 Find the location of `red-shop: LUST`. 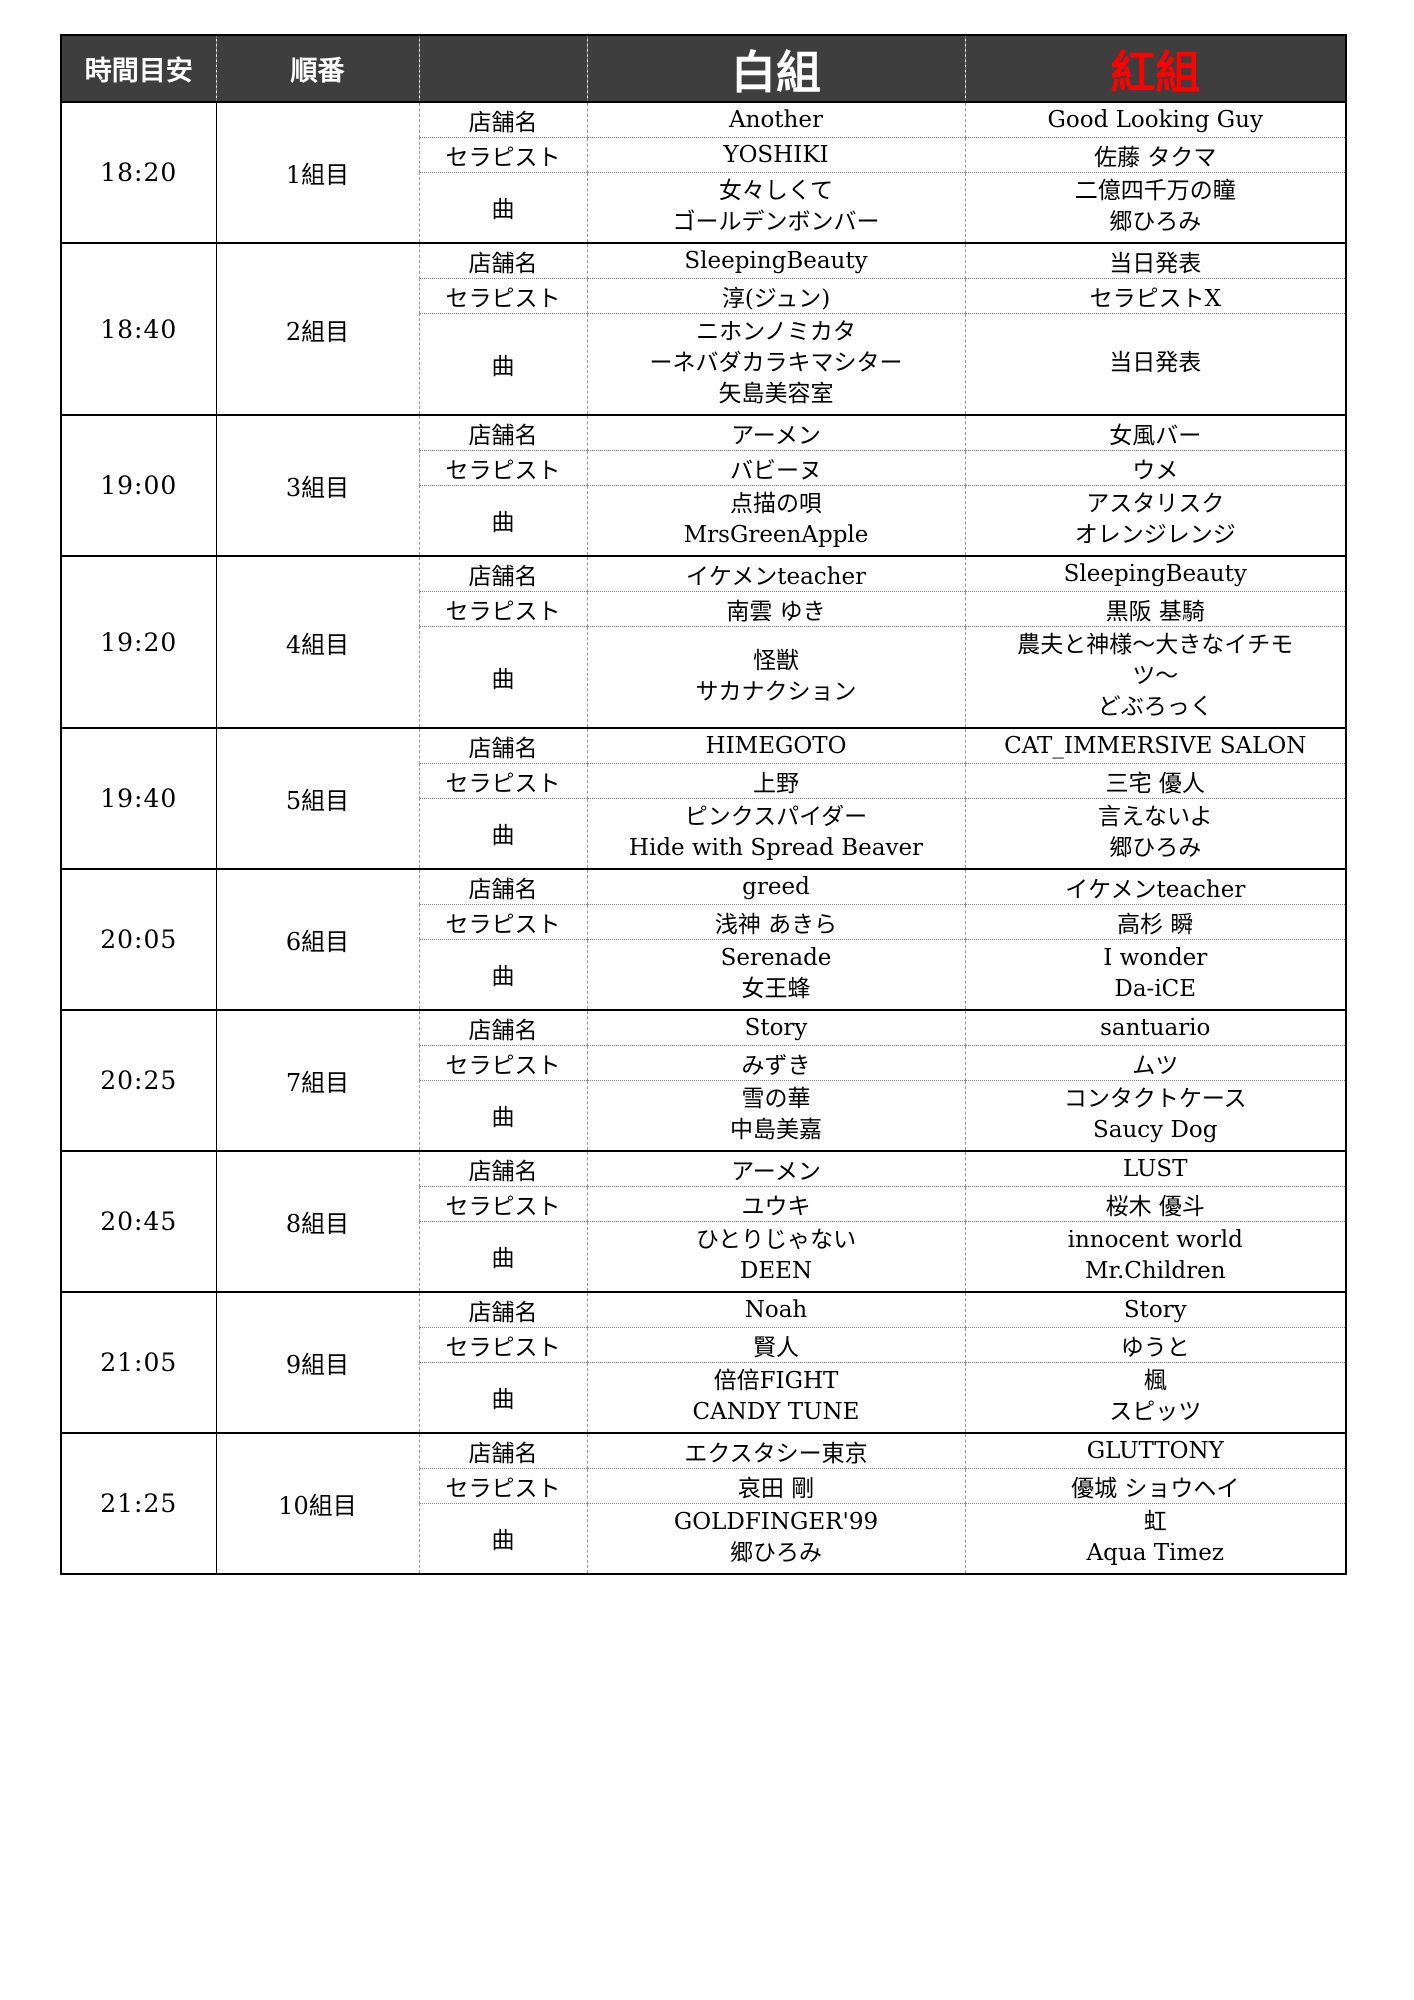

red-shop: LUST is located at coordinates (1155, 1168).